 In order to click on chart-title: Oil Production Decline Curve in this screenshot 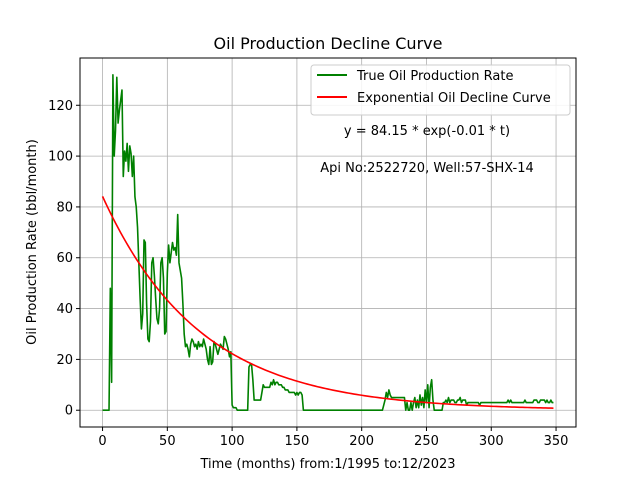, I will do `click(328, 43)`.